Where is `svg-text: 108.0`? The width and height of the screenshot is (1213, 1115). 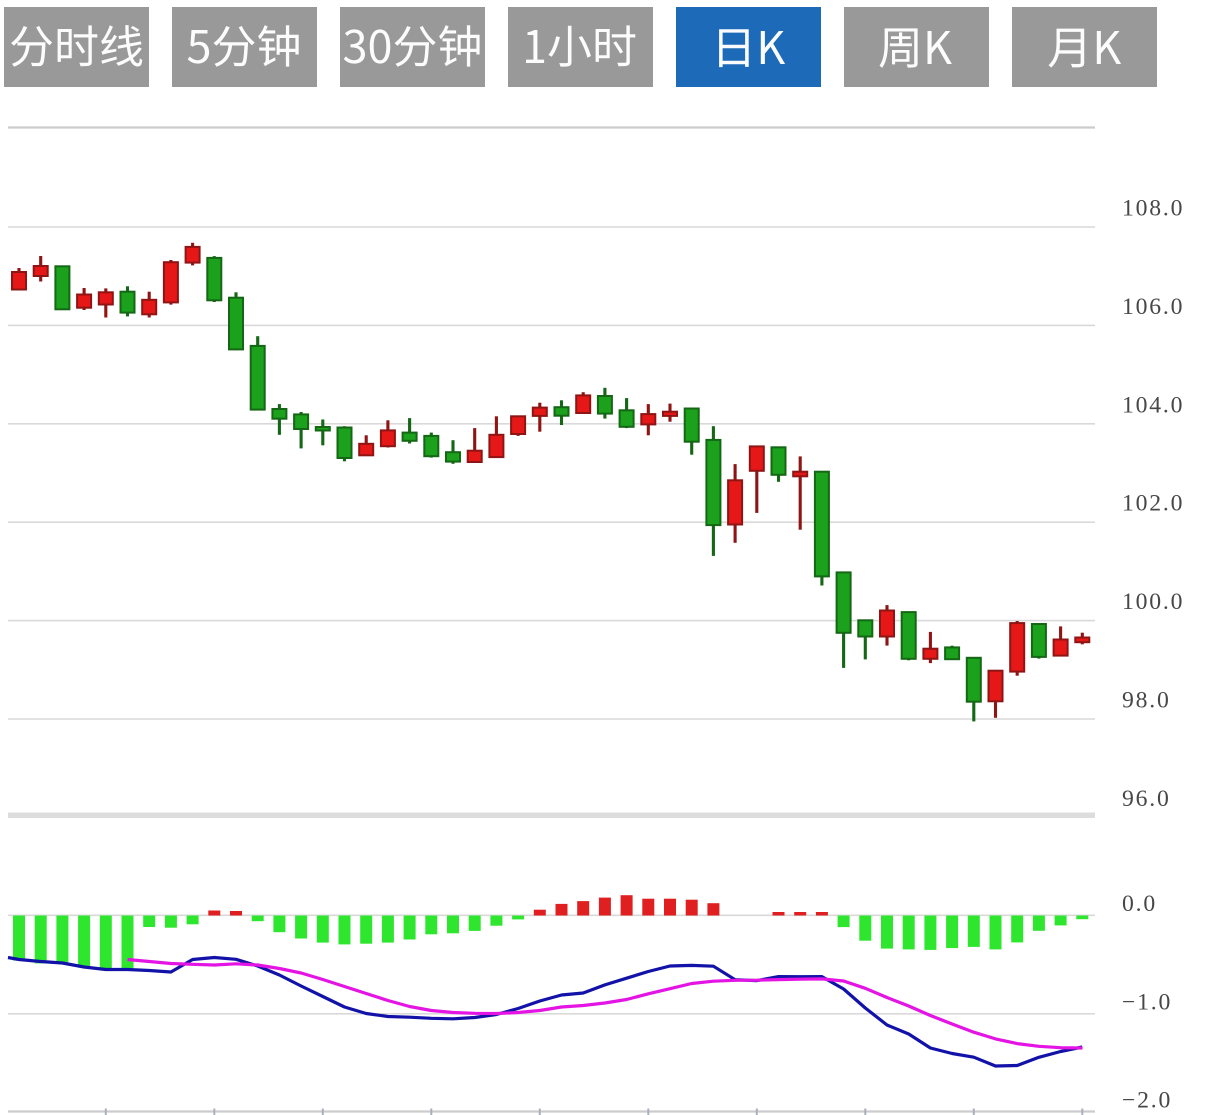
svg-text: 108.0 is located at coordinates (1153, 209).